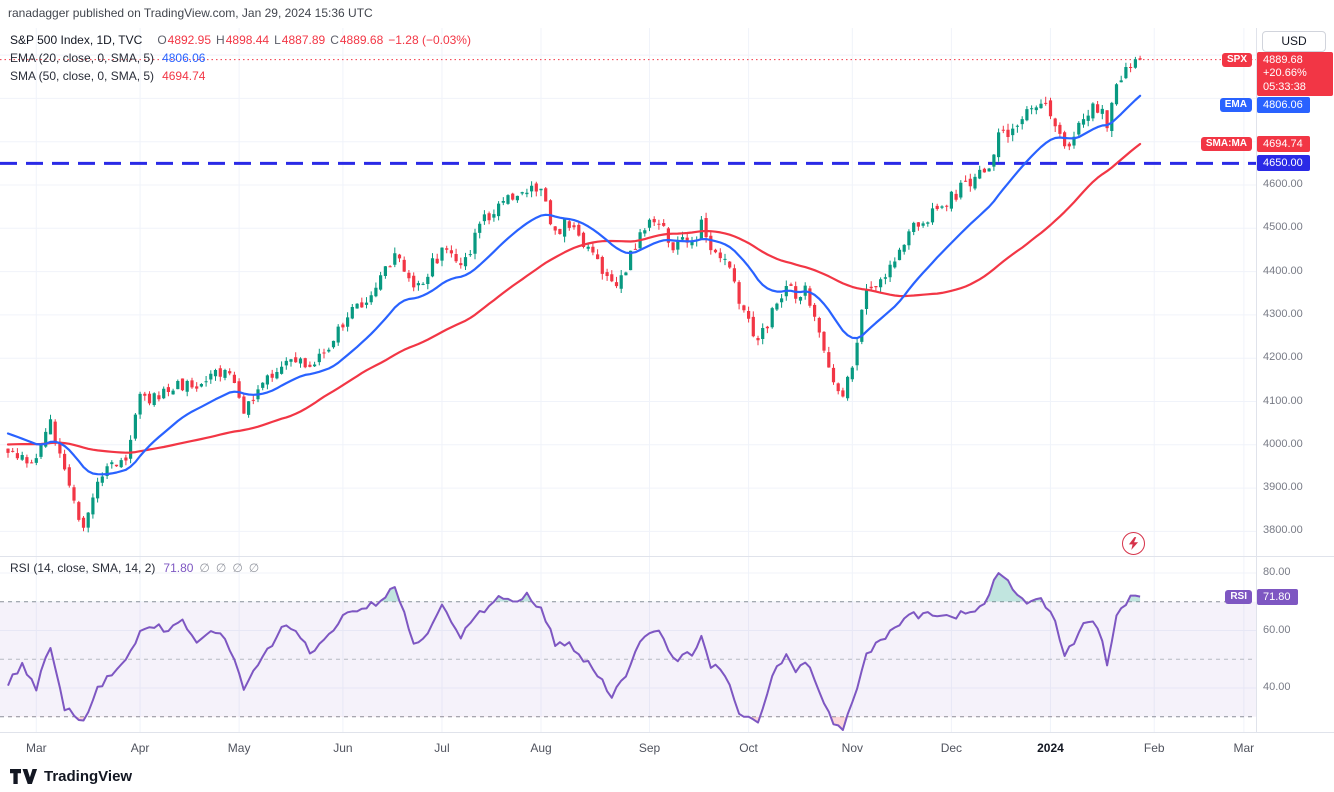 The height and width of the screenshot is (792, 1334). I want to click on price-tick-label: 4400.00, so click(1283, 270).